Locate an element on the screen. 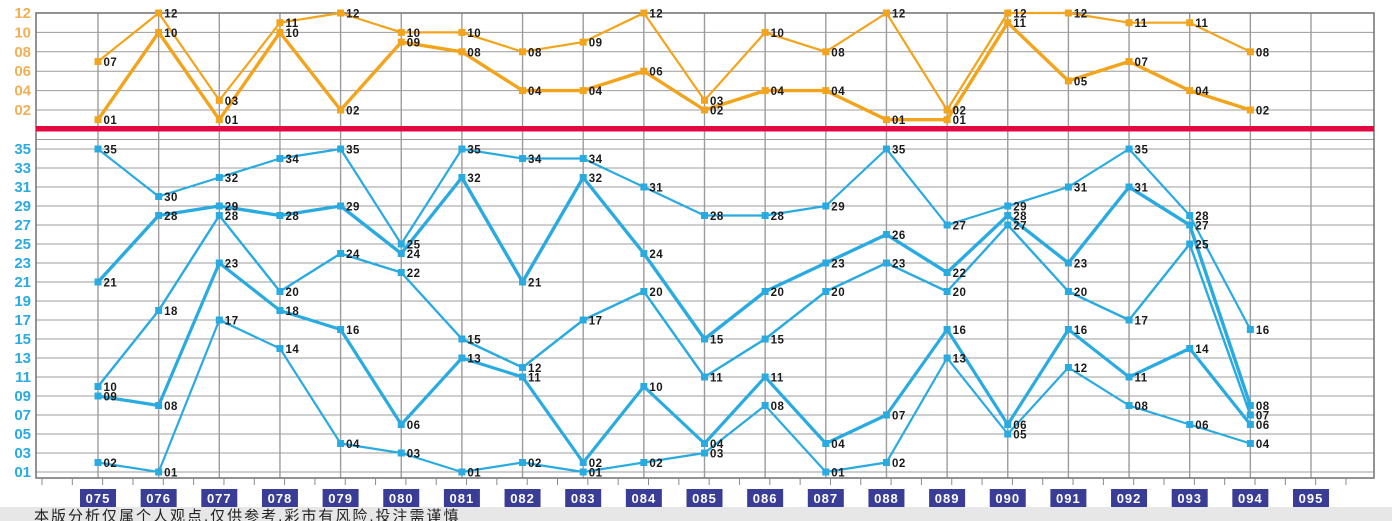 The image size is (1392, 521). period-label: 091 is located at coordinates (1068, 498).